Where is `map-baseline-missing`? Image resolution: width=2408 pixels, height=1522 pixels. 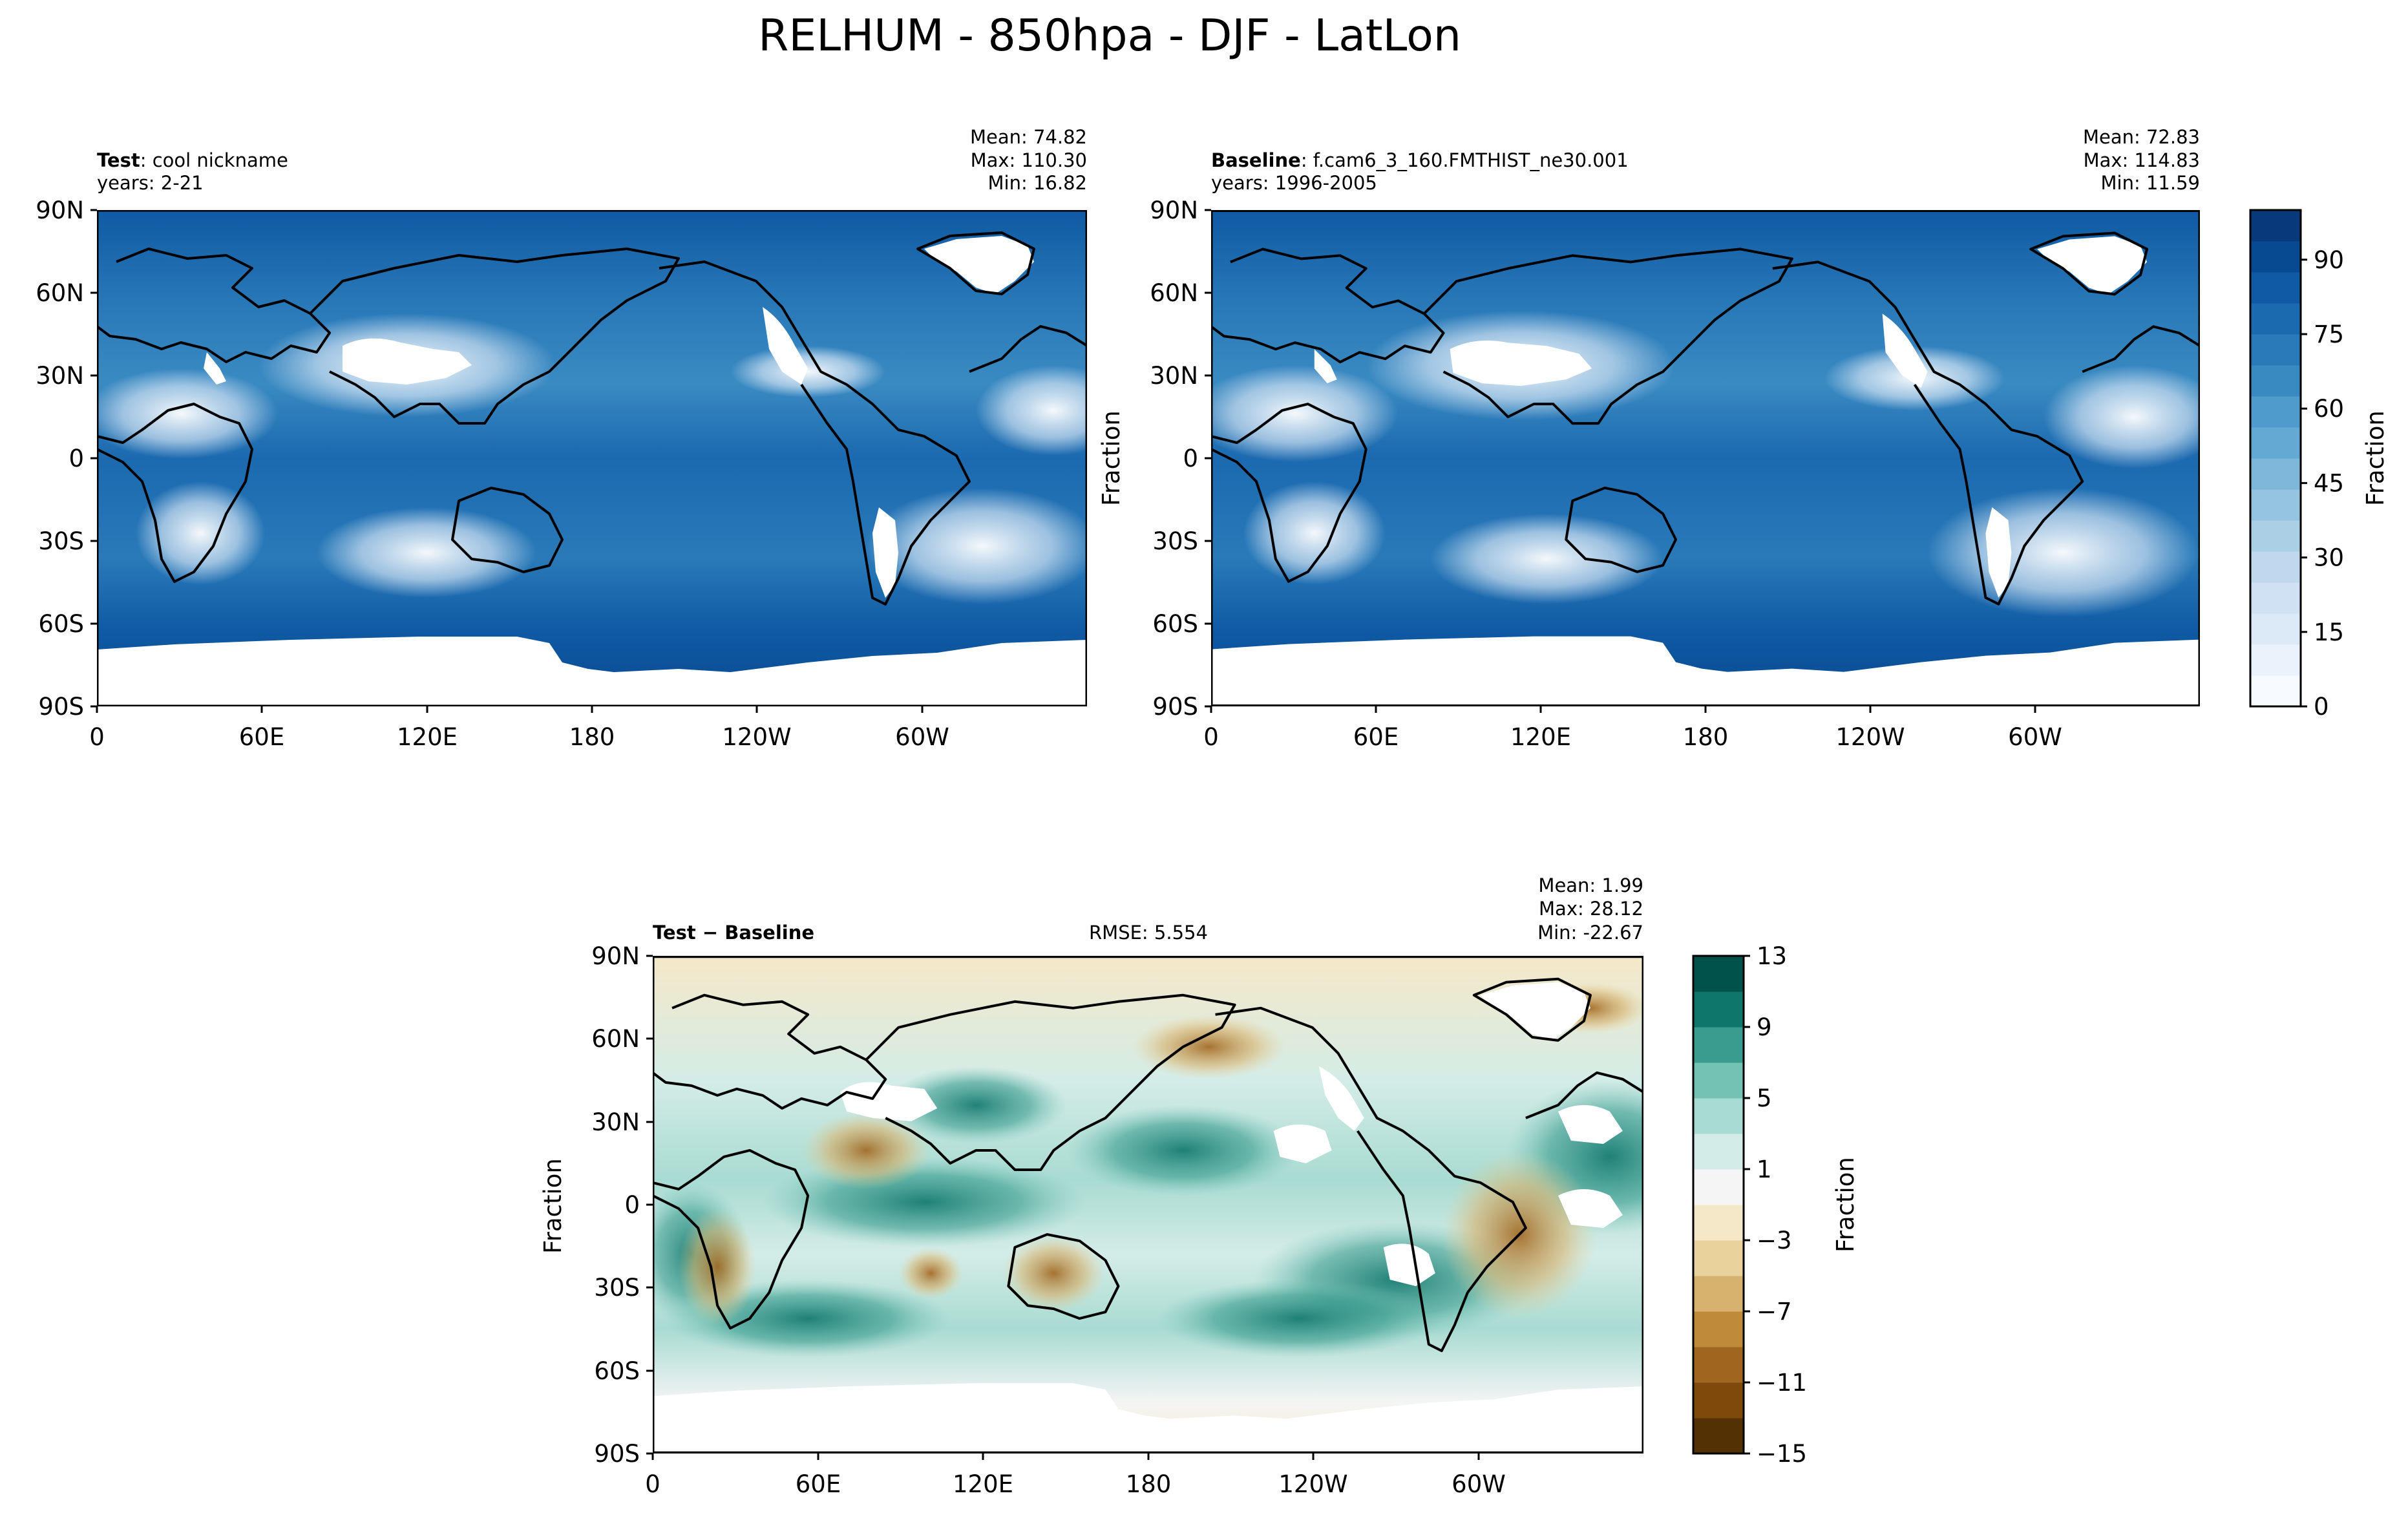
map-baseline-missing is located at coordinates (1705, 471).